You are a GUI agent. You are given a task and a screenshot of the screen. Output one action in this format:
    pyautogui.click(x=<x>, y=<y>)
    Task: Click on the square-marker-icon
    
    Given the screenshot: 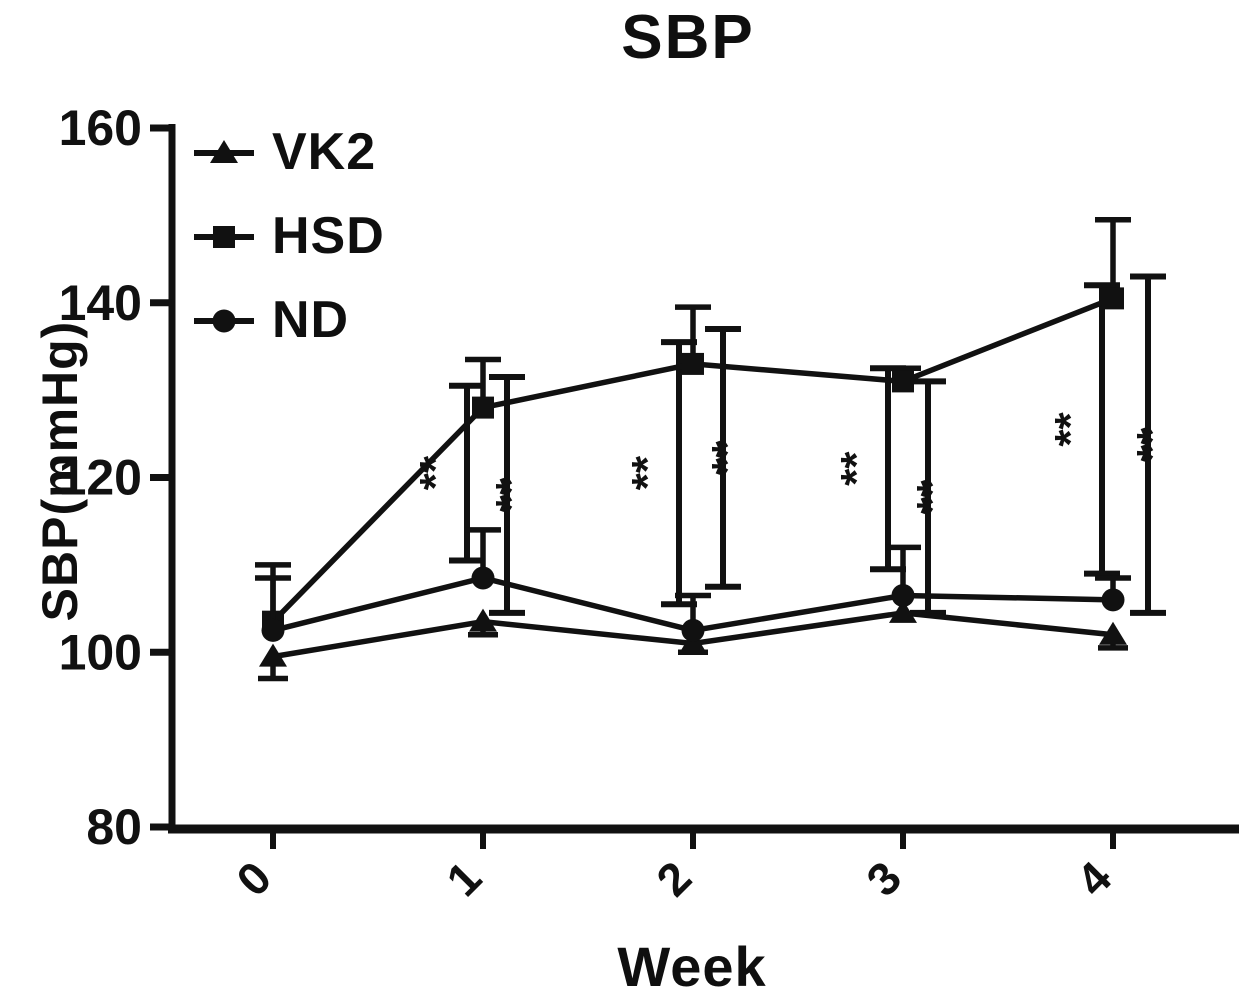 What is the action you would take?
    pyautogui.click(x=224, y=237)
    